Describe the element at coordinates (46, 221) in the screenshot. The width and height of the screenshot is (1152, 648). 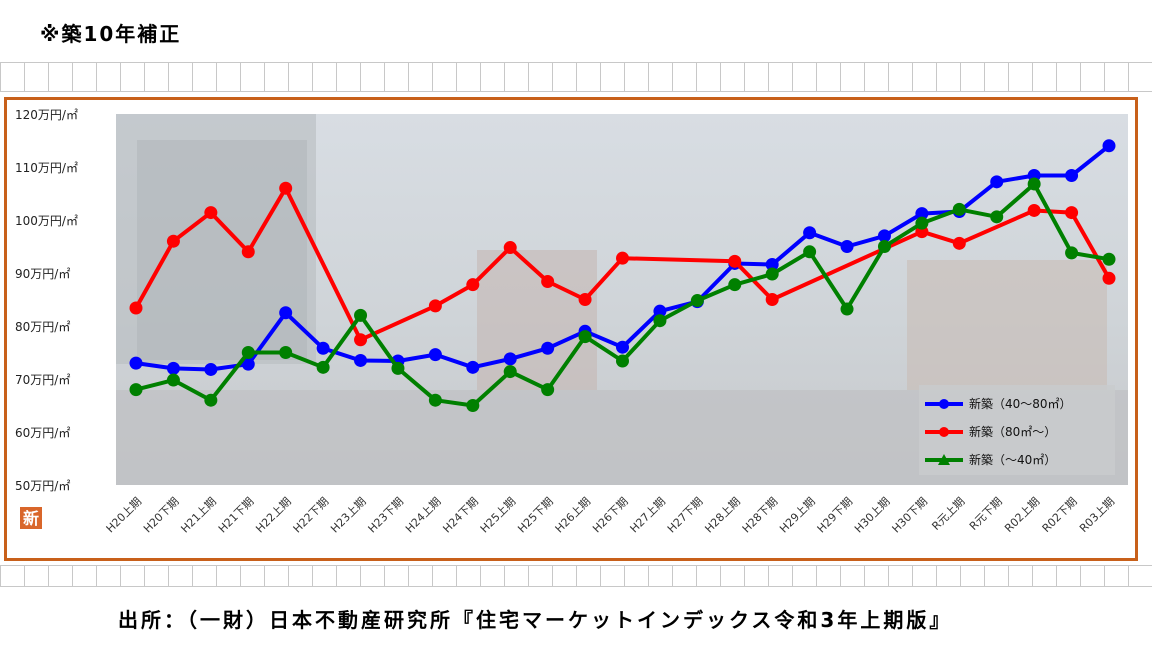
I see `y-tick-label: 100万円/㎡` at that location.